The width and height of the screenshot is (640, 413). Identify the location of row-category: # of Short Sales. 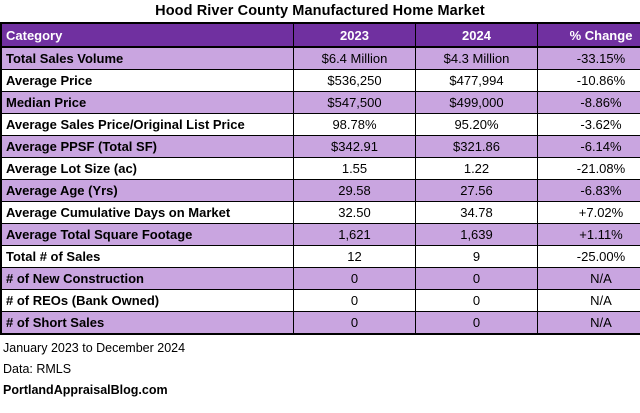
(147, 323).